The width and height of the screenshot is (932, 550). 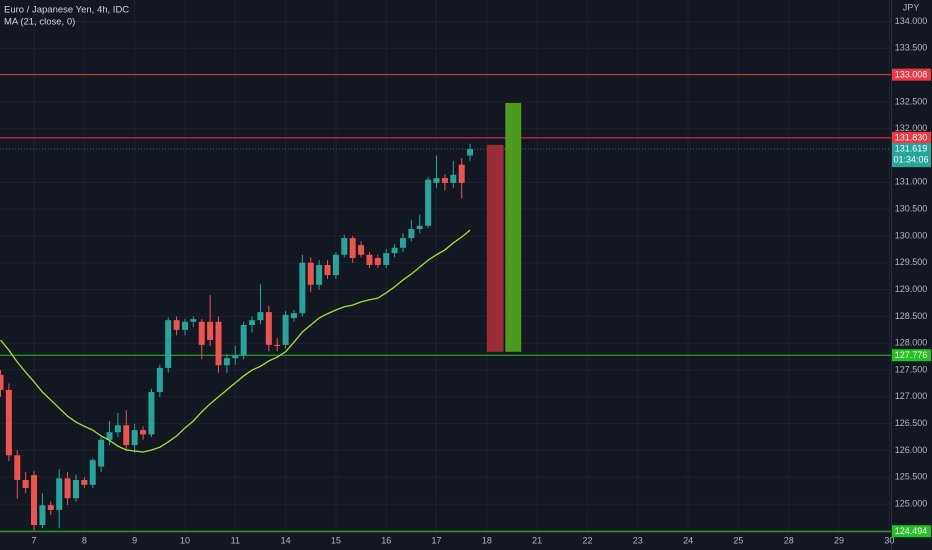 What do you see at coordinates (911, 128) in the screenshot?
I see `y-tick-label: 132.000` at bounding box center [911, 128].